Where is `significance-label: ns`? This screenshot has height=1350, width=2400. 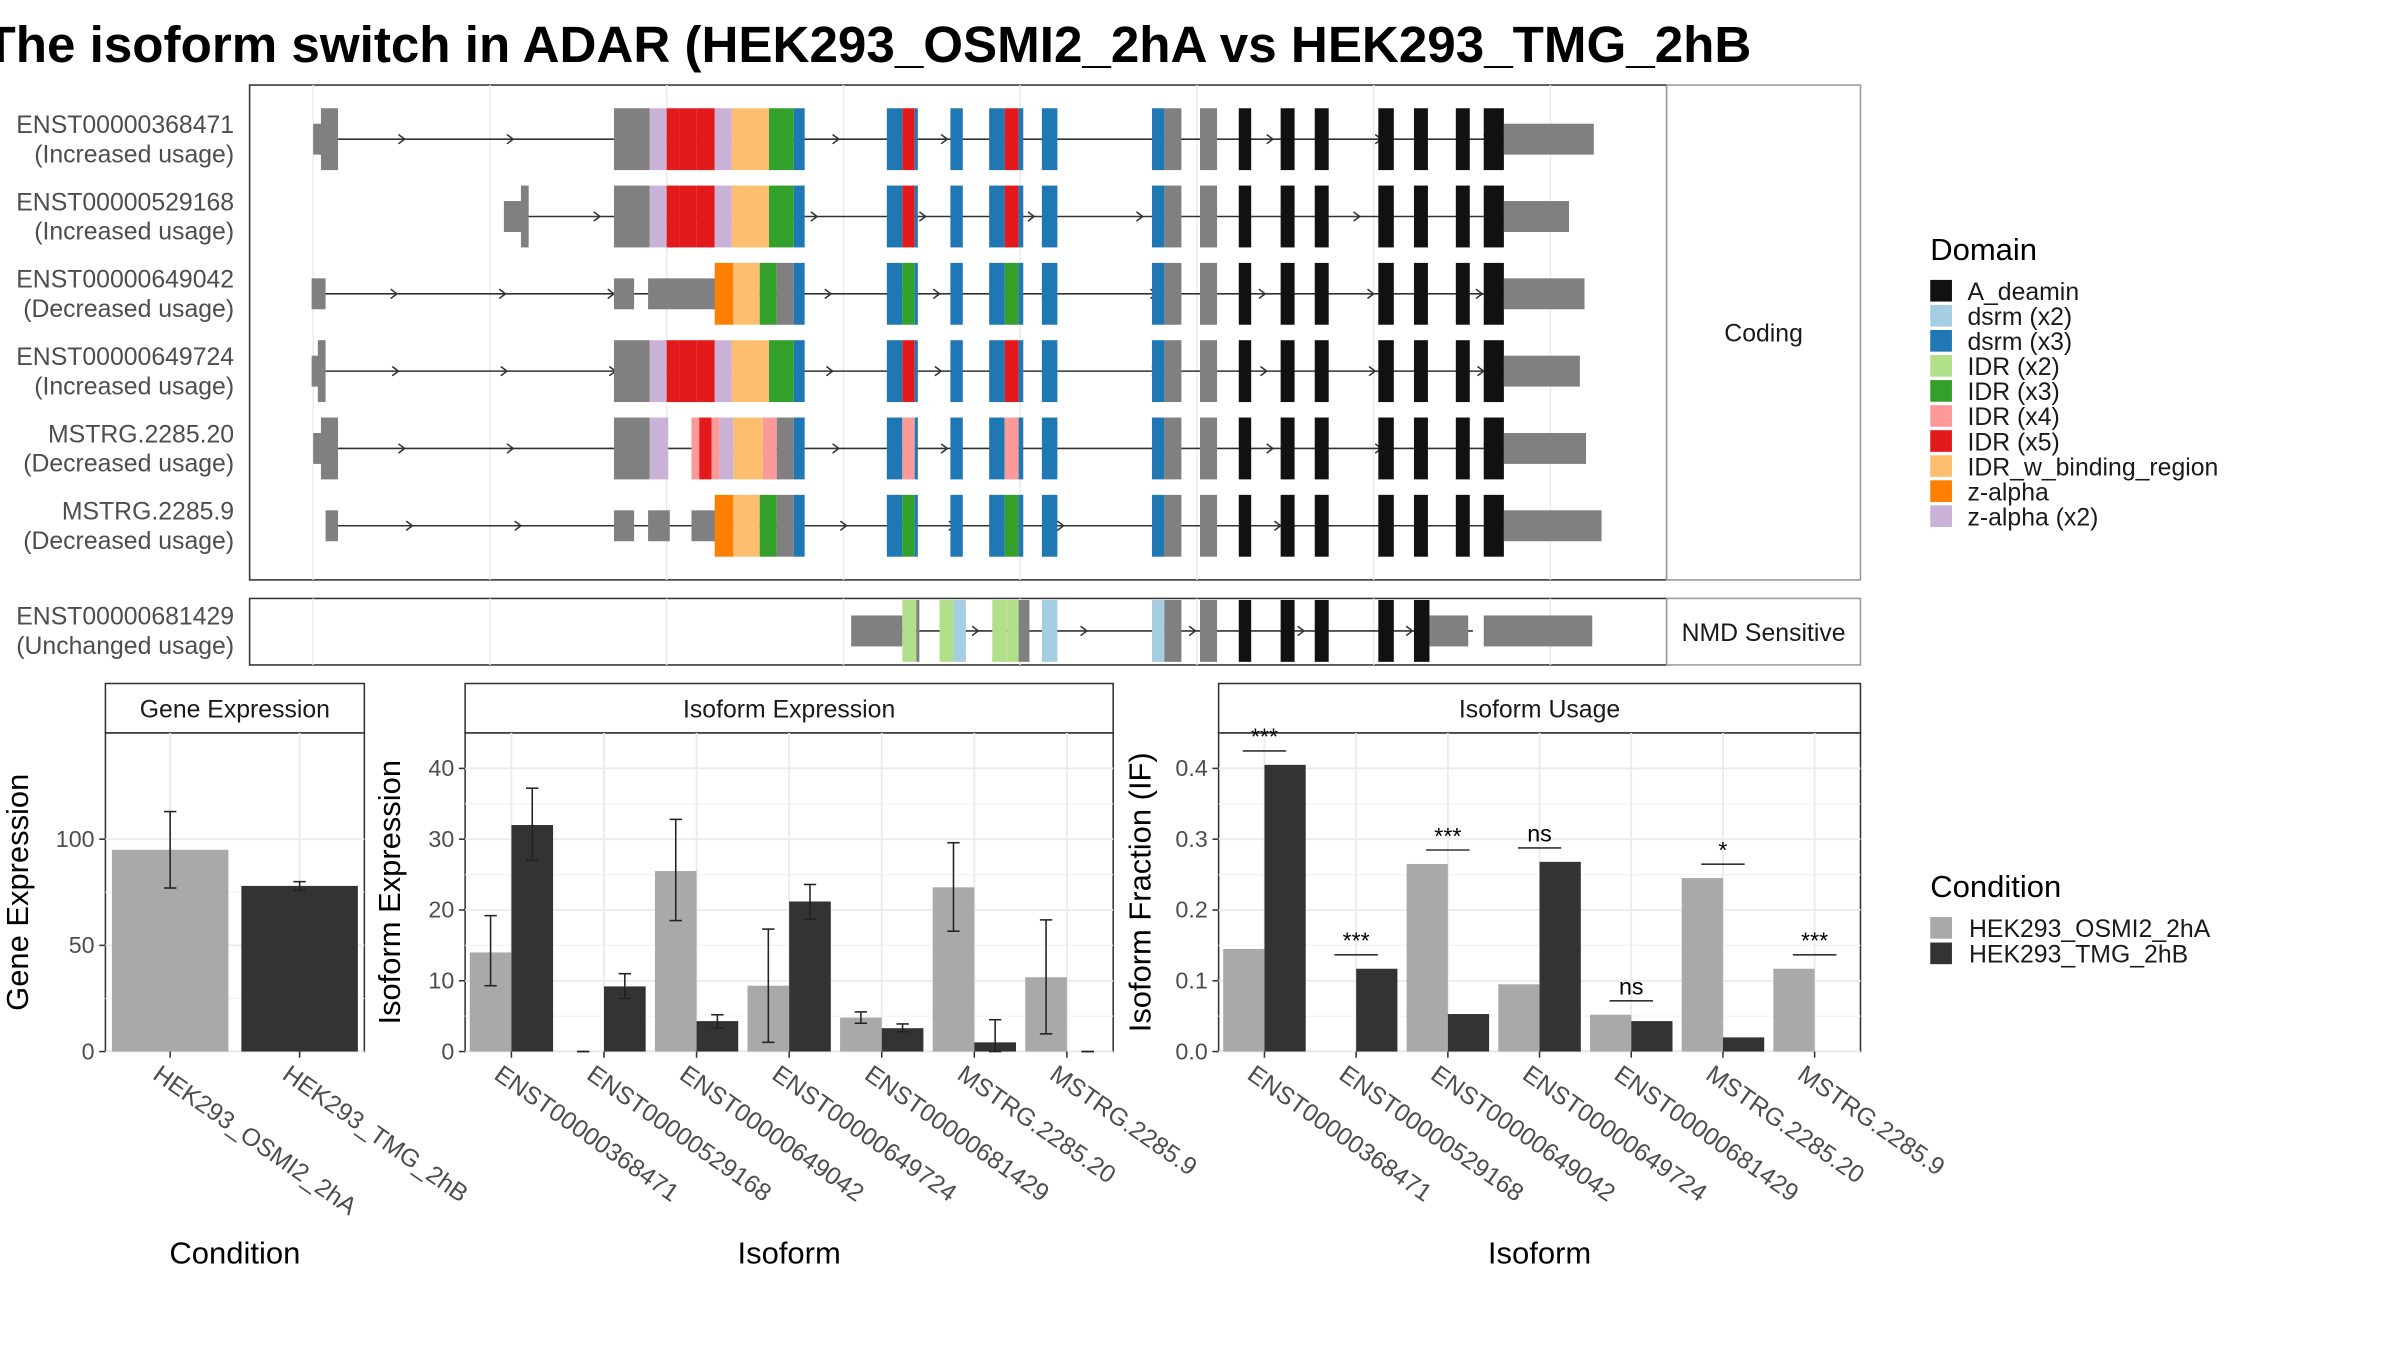 significance-label: ns is located at coordinates (1539, 834).